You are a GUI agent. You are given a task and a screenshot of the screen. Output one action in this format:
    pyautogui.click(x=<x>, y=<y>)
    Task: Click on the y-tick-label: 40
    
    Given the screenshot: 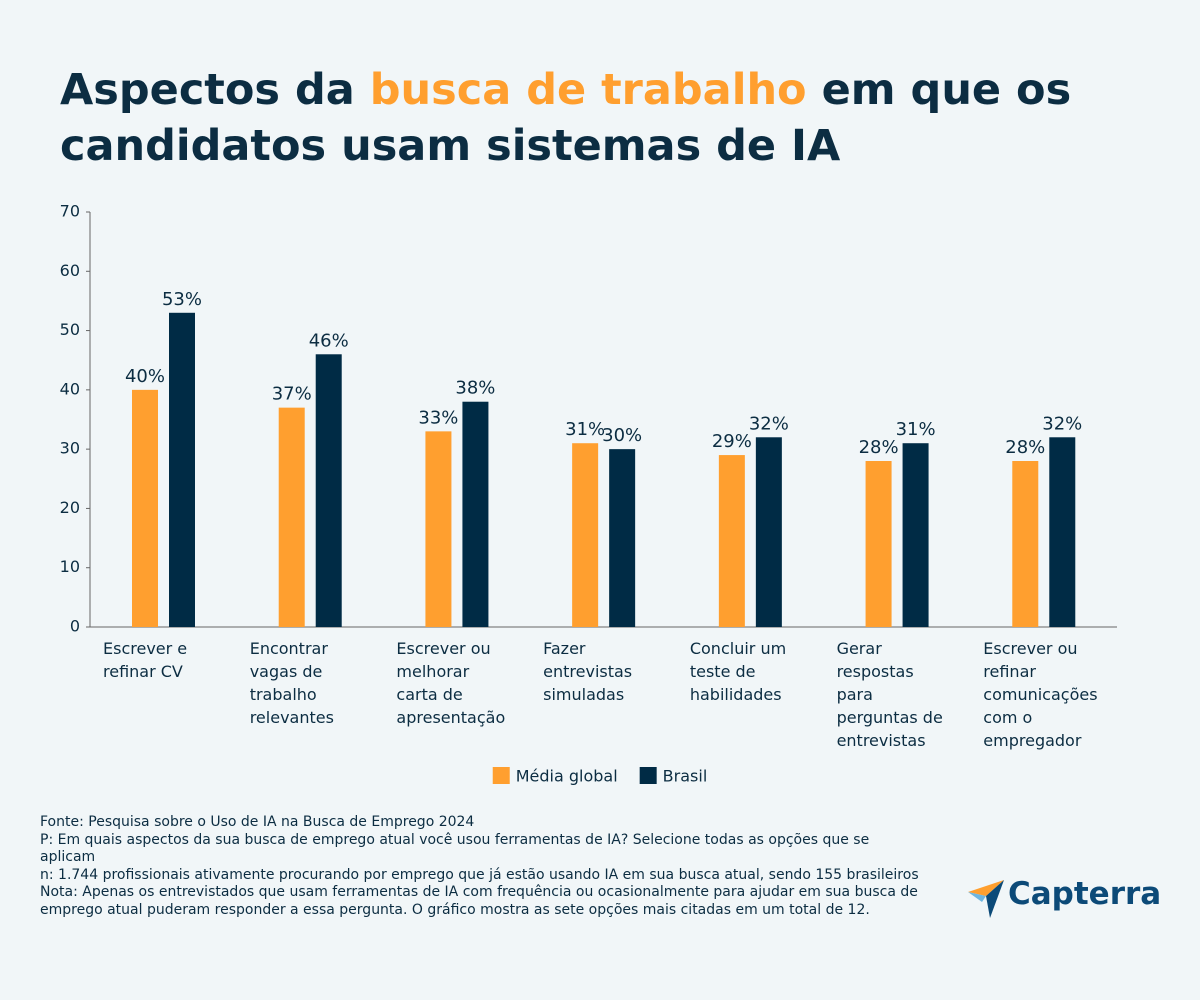 What is the action you would take?
    pyautogui.click(x=70, y=388)
    